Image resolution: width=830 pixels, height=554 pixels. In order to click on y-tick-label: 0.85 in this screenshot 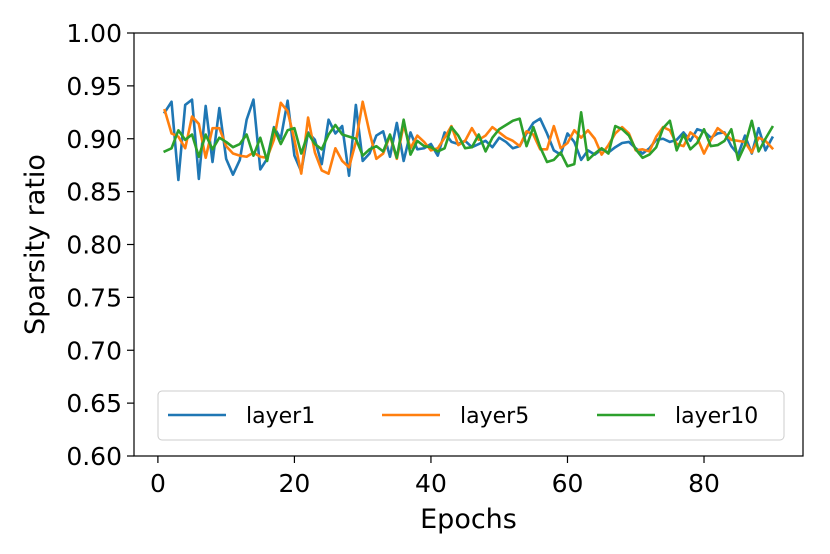, I will do `click(94, 192)`.